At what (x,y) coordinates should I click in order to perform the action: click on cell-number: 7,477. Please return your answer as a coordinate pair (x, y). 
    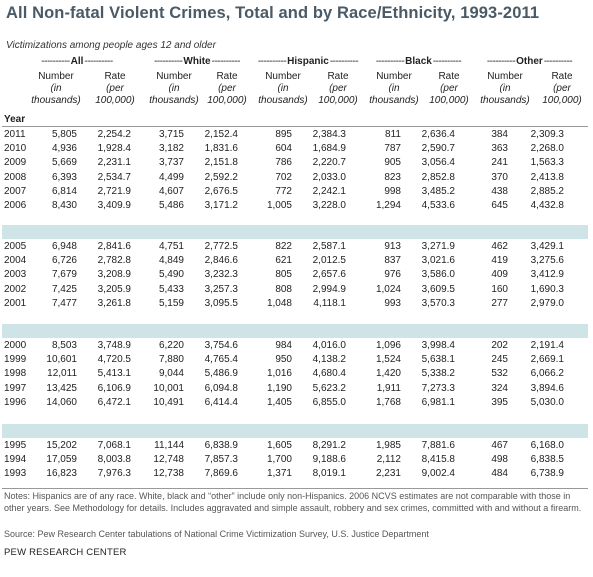
    Looking at the image, I should click on (64, 303).